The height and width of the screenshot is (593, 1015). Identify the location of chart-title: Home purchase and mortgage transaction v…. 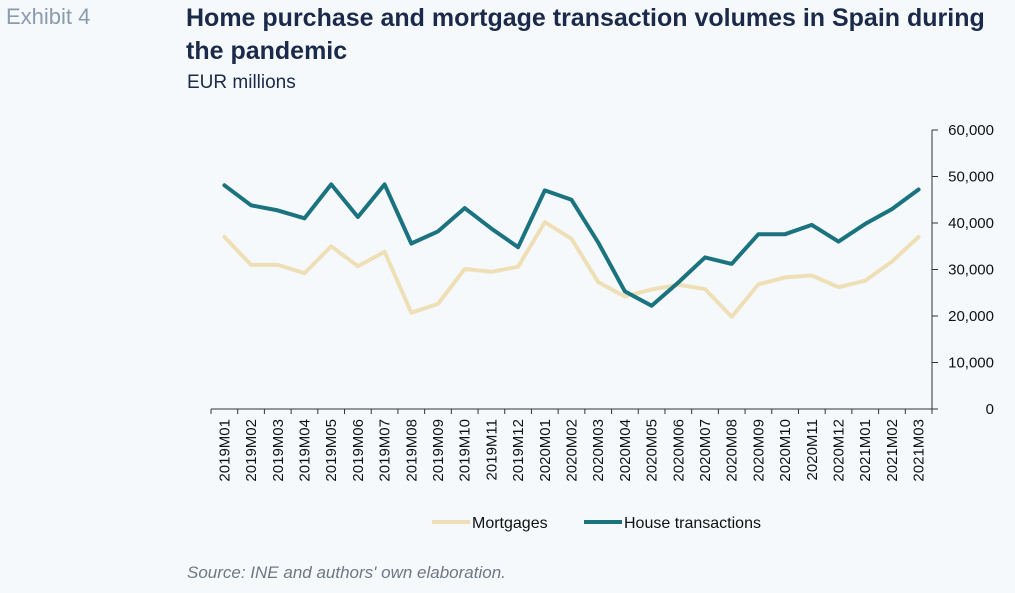
(585, 34).